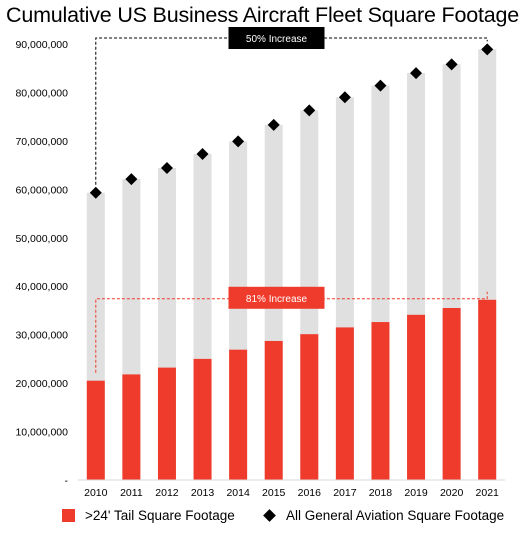  What do you see at coordinates (452, 493) in the screenshot?
I see `x-tick-label: 2020` at bounding box center [452, 493].